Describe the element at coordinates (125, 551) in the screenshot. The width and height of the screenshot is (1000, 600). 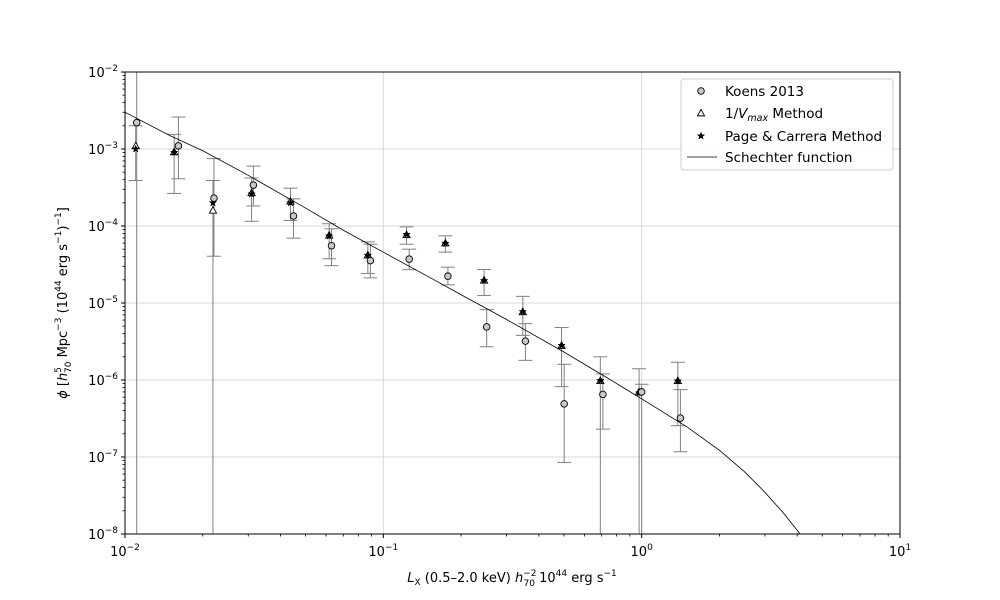
I see `x-tick-label: 10⁻²` at that location.